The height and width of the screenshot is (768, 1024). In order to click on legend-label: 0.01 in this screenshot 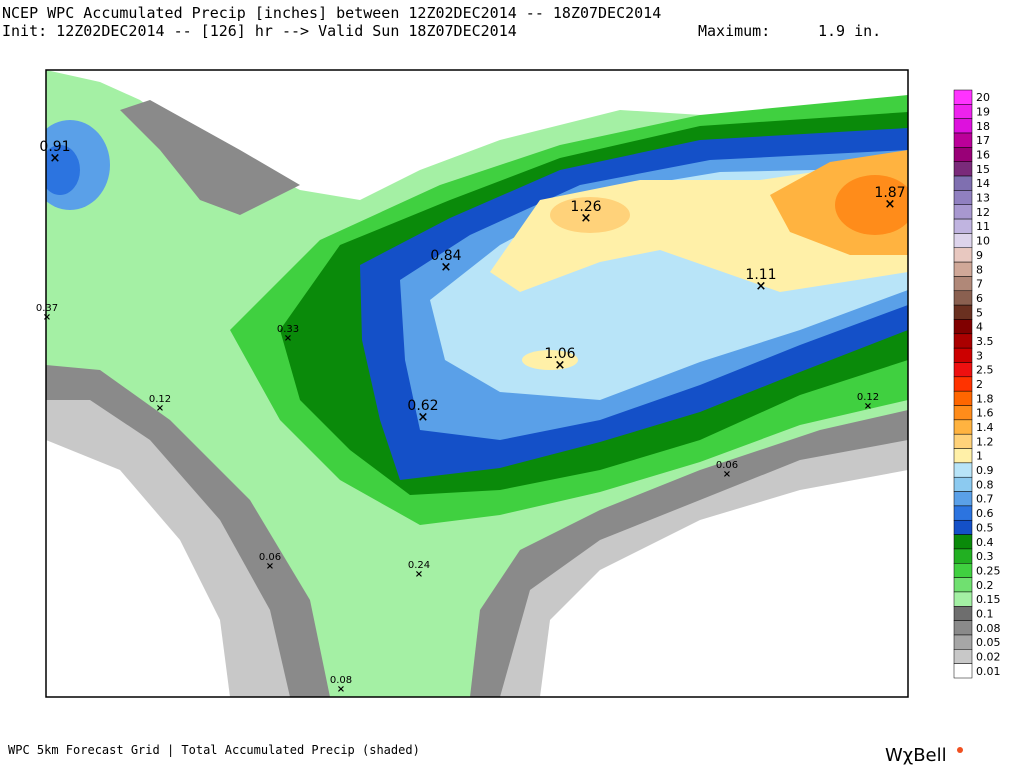, I will do `click(988, 671)`.